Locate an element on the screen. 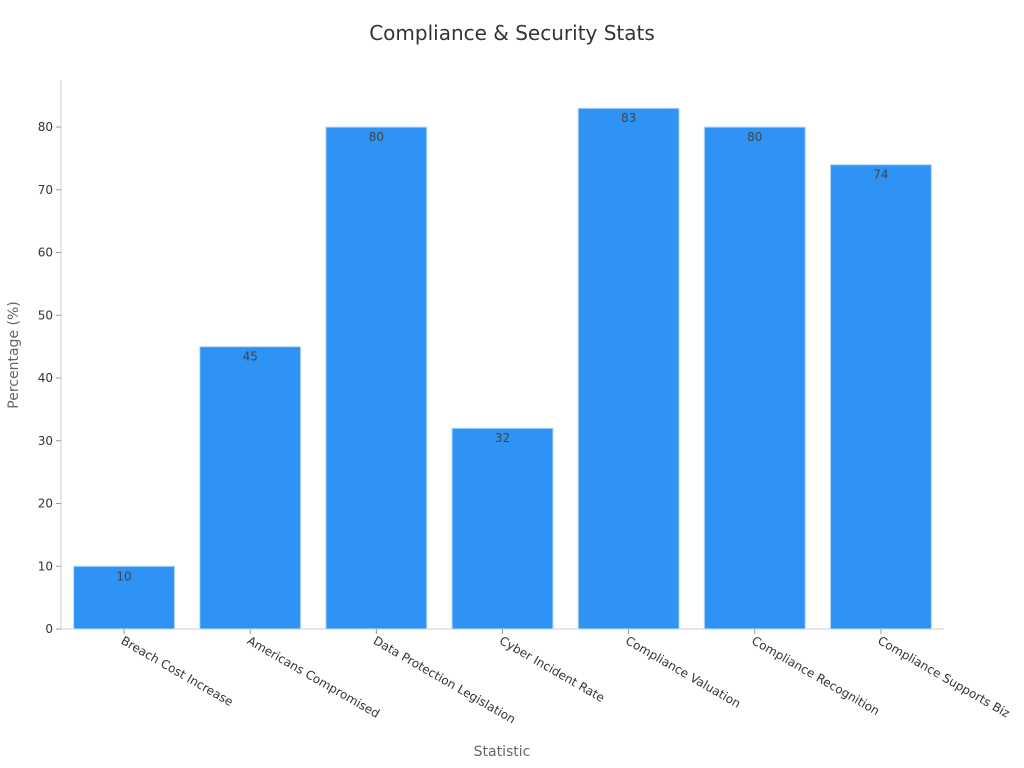  data-label: 10 is located at coordinates (123, 576).